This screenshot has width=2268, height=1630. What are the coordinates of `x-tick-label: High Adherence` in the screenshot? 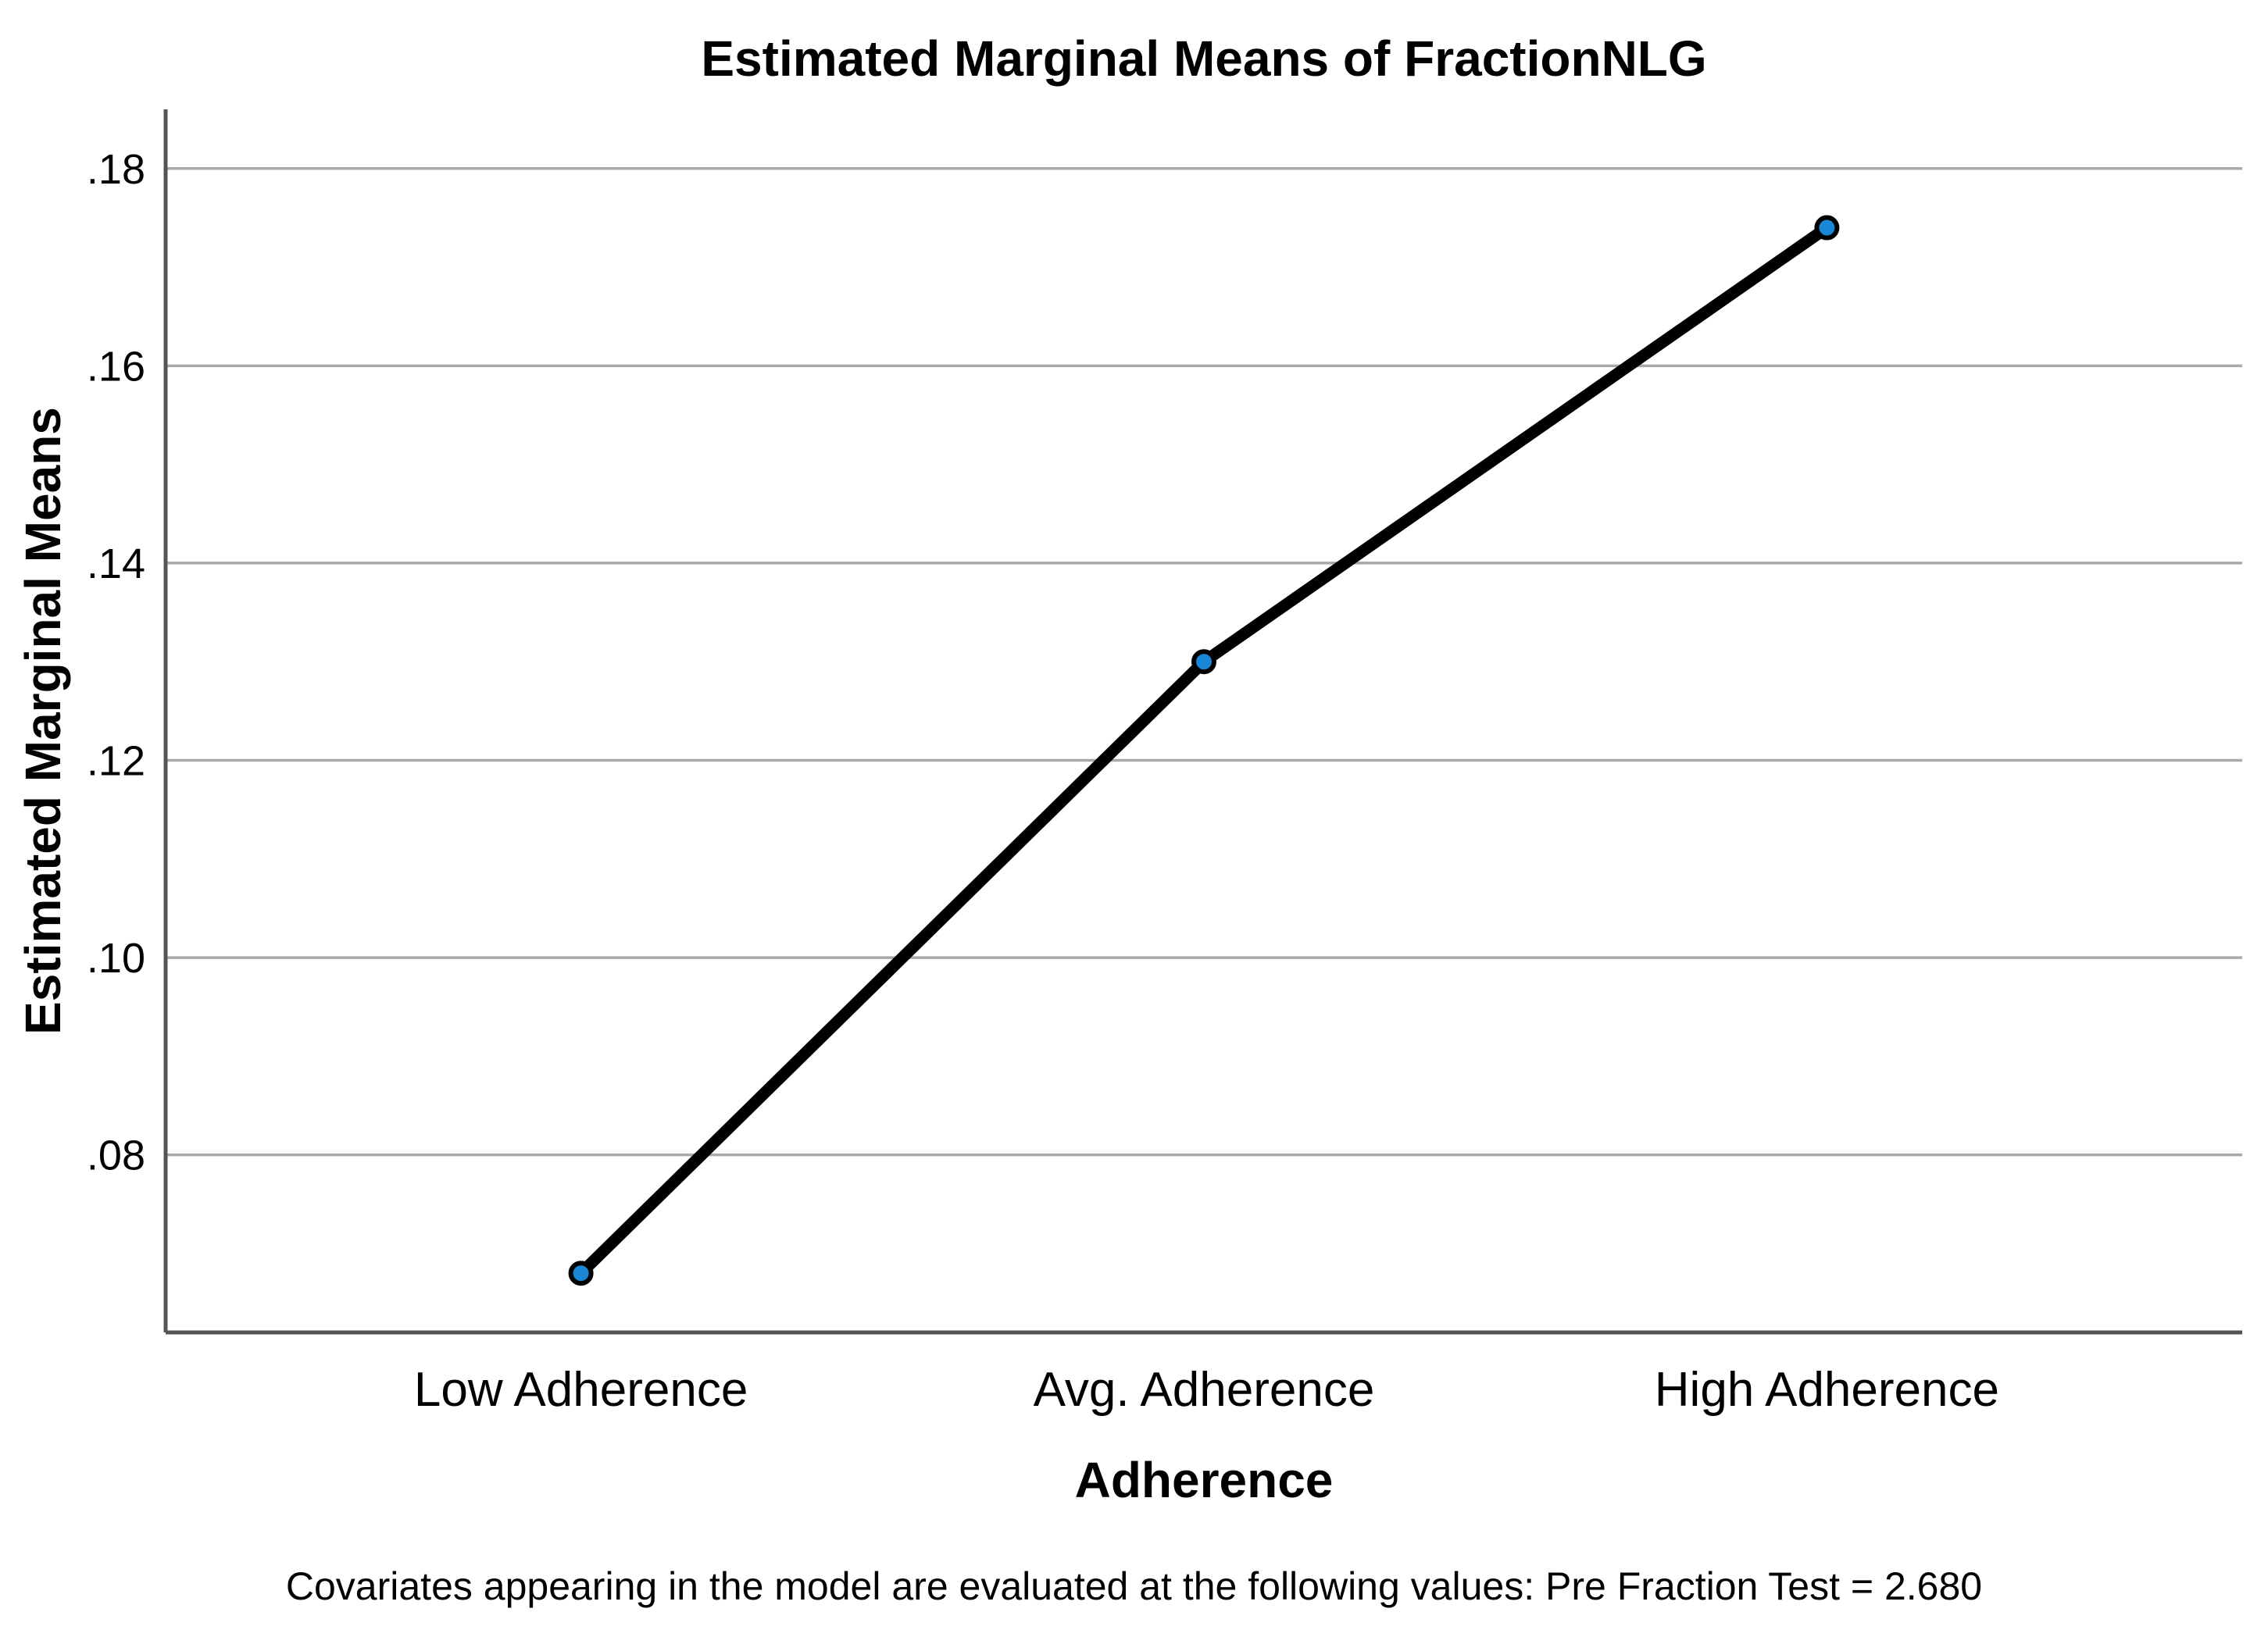 It's located at (1827, 1390).